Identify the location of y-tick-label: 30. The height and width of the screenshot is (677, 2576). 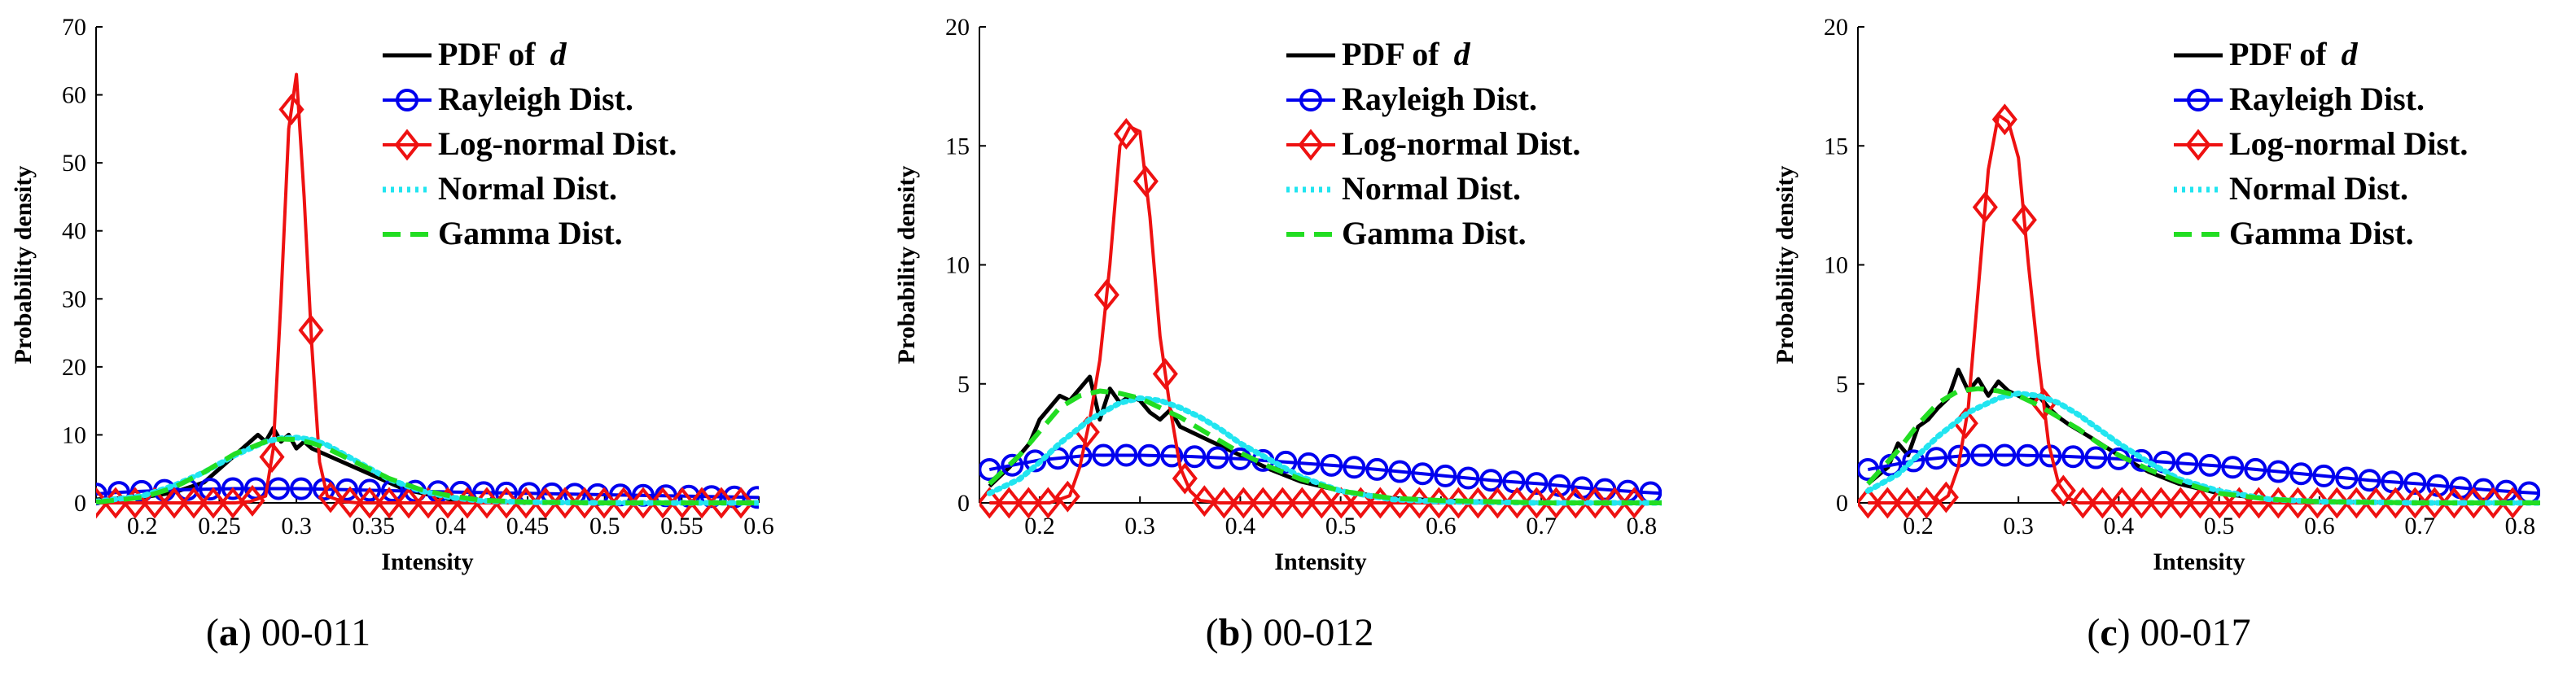
(74, 299).